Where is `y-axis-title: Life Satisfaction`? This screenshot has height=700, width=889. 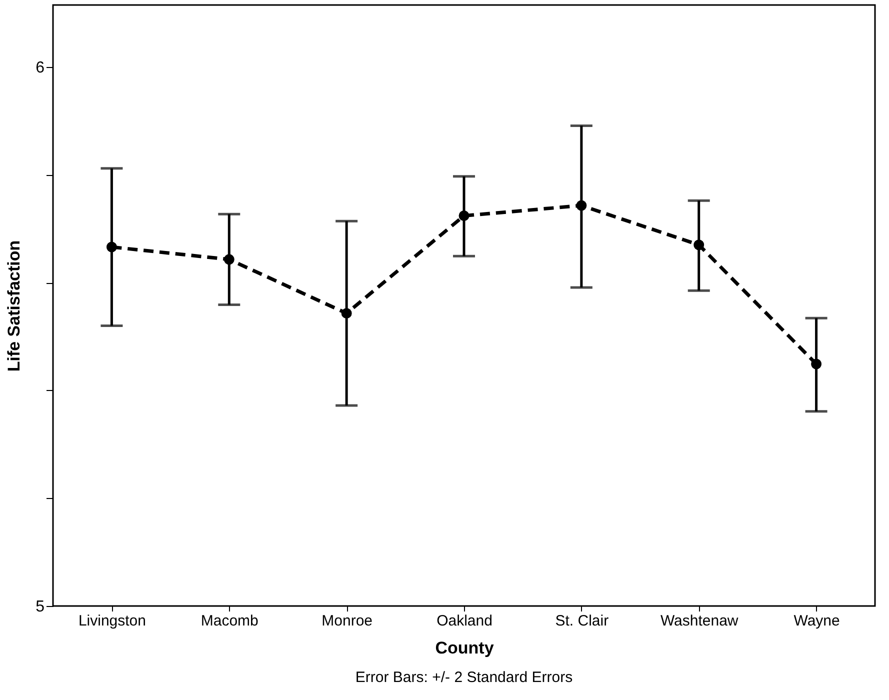
y-axis-title: Life Satisfaction is located at coordinates (14, 306).